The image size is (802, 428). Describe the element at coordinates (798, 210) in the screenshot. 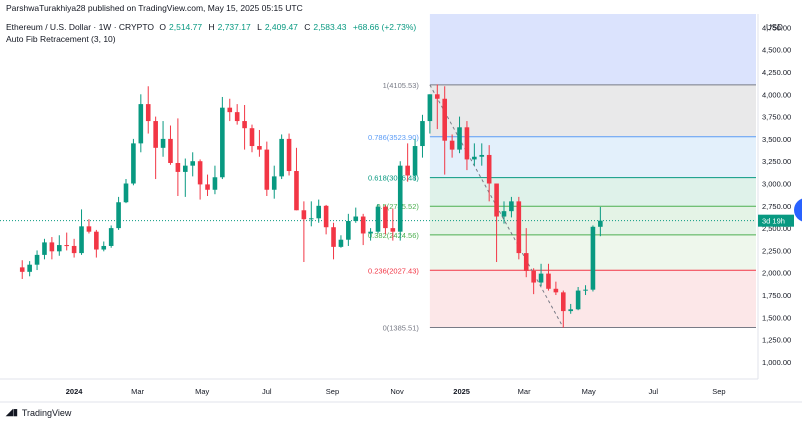

I see `scroll-handle` at that location.